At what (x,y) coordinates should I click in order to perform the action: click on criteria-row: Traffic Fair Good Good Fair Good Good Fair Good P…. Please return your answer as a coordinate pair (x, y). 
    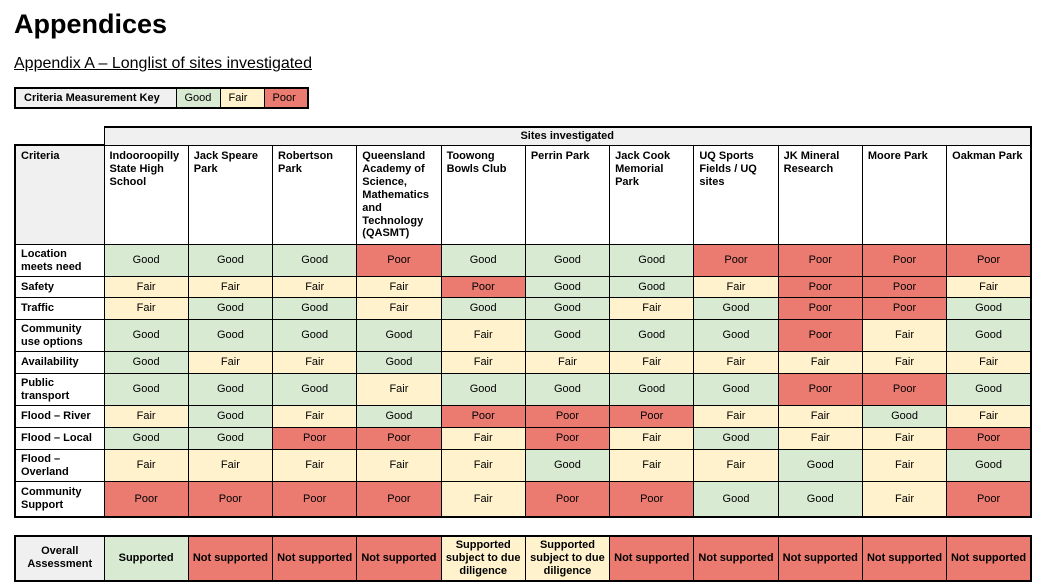
    Looking at the image, I should click on (523, 309).